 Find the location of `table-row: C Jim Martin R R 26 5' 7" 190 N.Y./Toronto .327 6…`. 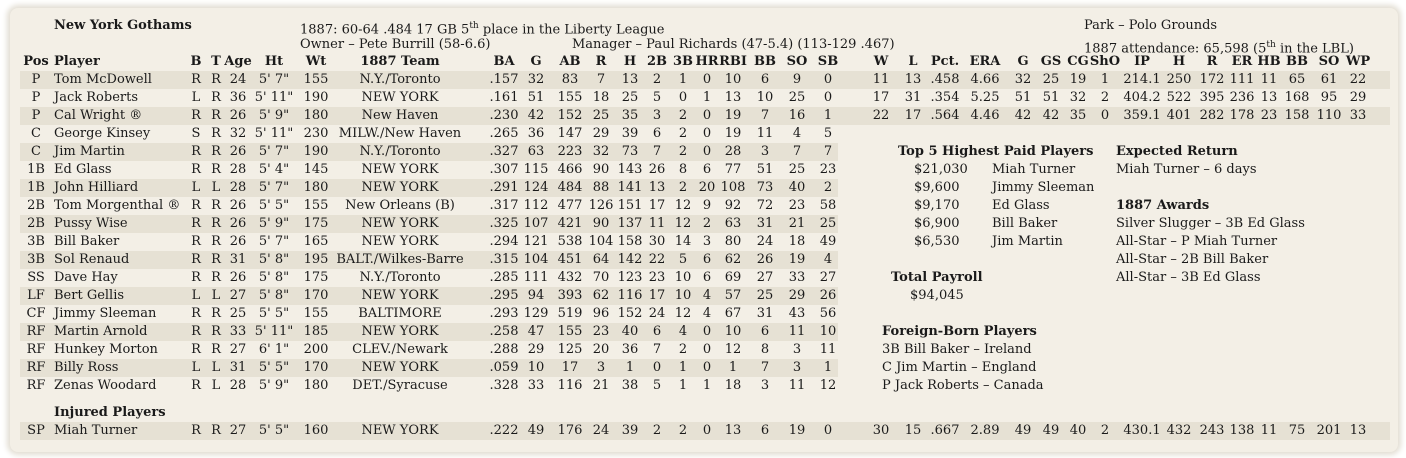

table-row: C Jim Martin R R 26 5' 7" 190 N.Y./Toronto .327 6… is located at coordinates (429, 152).